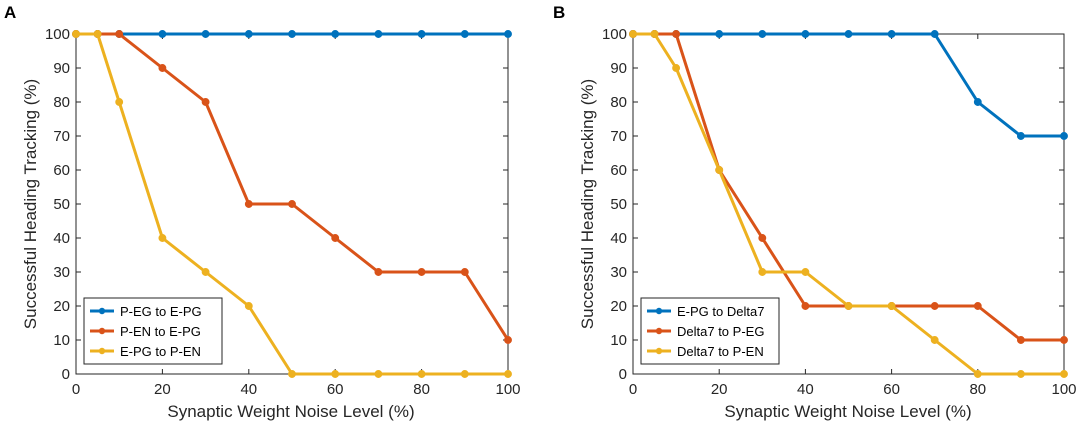 The image size is (1084, 425). I want to click on y-axis-label: Successful Heading Tracking (%), so click(30, 204).